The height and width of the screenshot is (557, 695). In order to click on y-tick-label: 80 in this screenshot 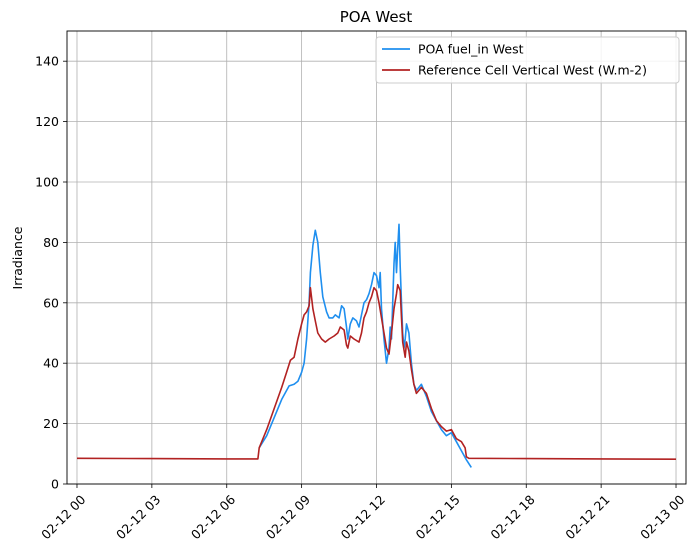, I will do `click(51, 242)`.